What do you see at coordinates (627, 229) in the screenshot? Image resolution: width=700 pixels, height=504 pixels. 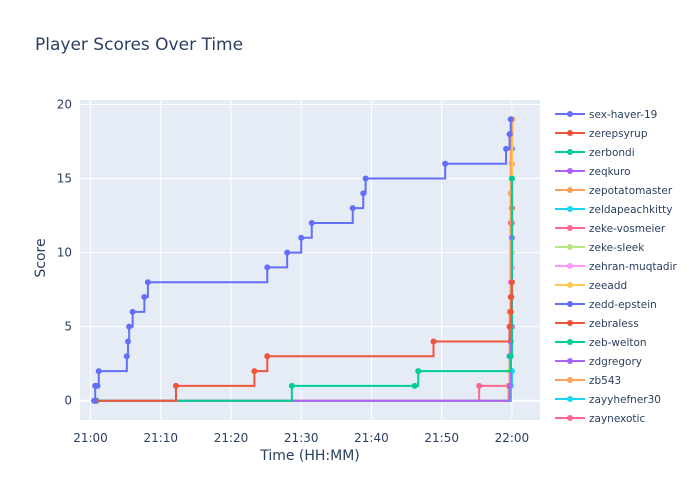 I see `legend-label: zeke-vosmeier` at bounding box center [627, 229].